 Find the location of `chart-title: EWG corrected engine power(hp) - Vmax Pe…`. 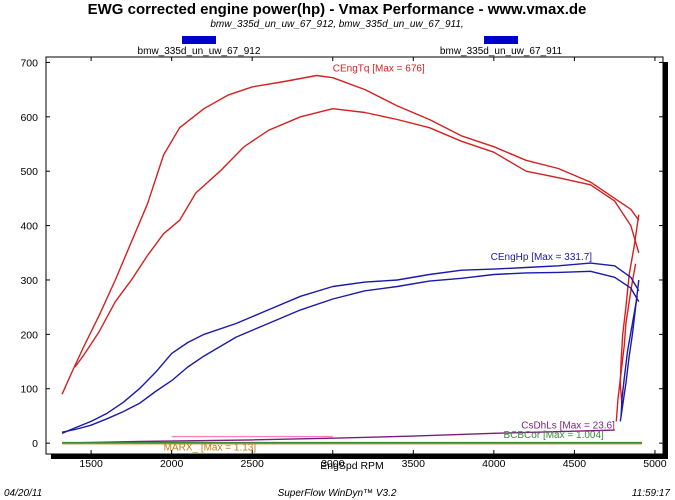

chart-title: EWG corrected engine power(hp) - Vmax Pe… is located at coordinates (337, 9).